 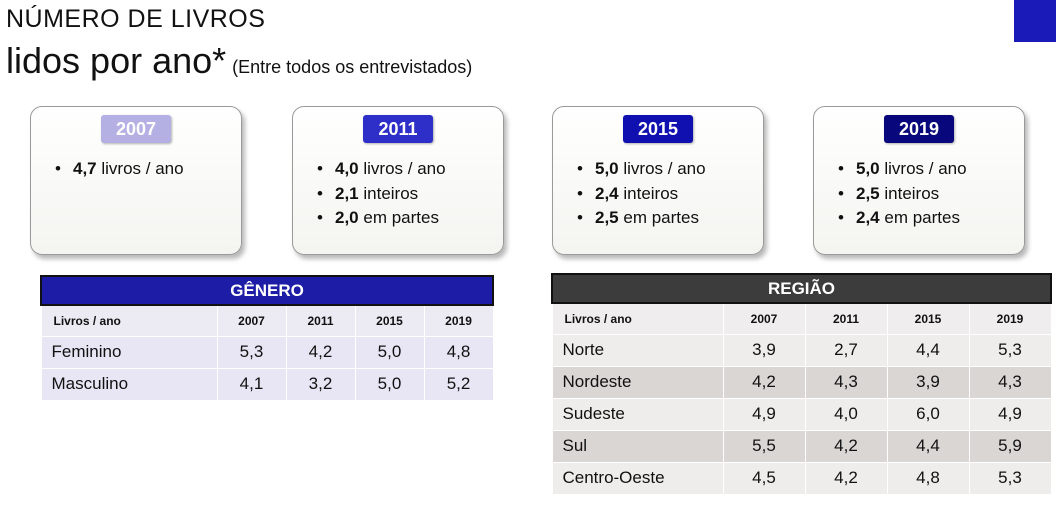 I want to click on list-item: 2,1 inteiros, so click(x=381, y=194).